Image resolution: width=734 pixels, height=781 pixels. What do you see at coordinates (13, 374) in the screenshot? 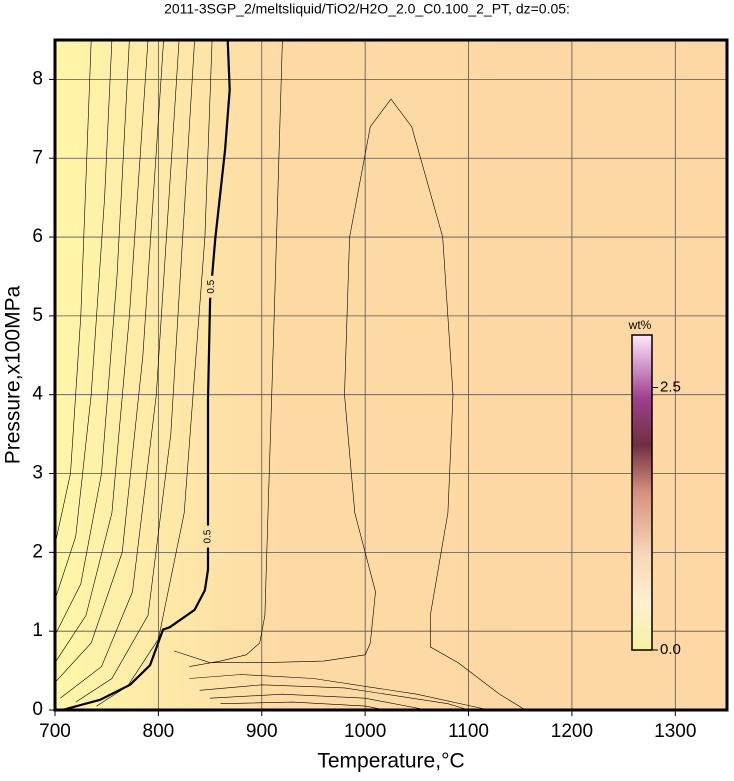
I see `y-axis-label: Pressure,x100MPa` at bounding box center [13, 374].